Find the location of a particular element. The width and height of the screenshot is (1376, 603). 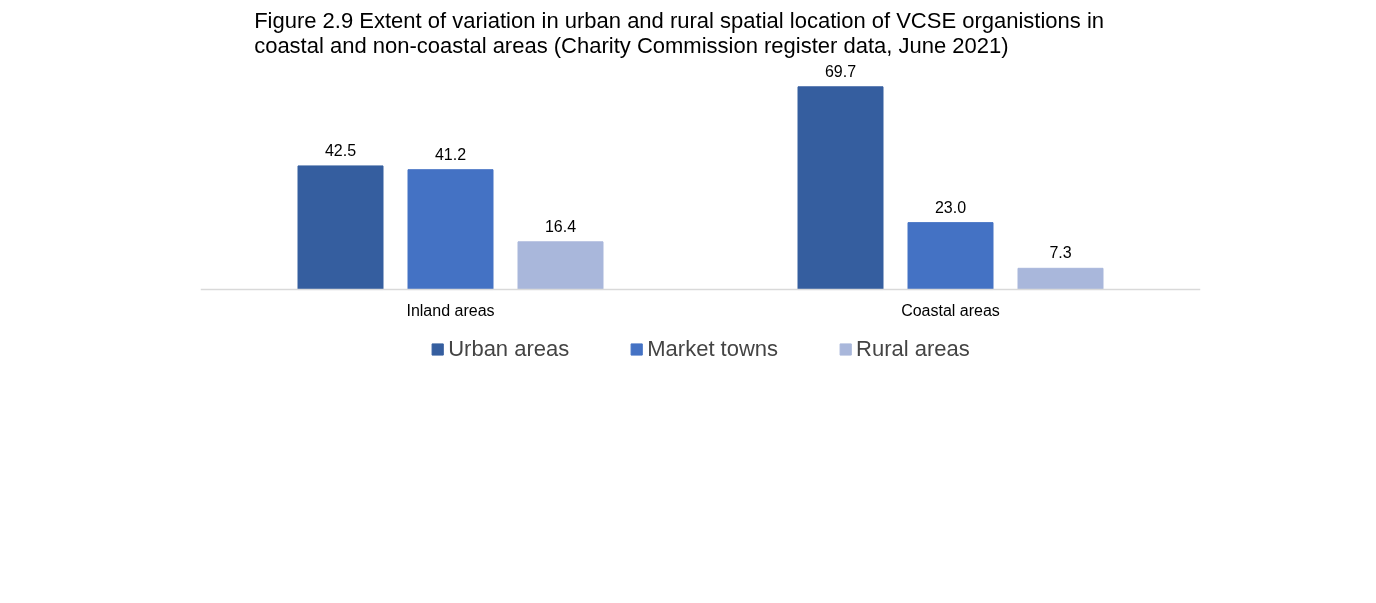

legend-label: Rural areas is located at coordinates (913, 349).